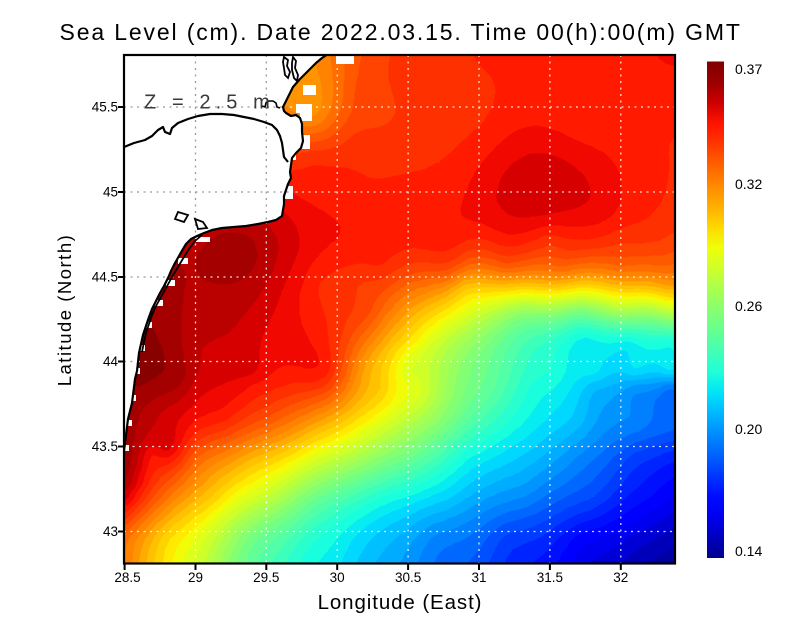 This screenshot has width=800, height=618. Describe the element at coordinates (111, 361) in the screenshot. I see `svg-text: 44` at that location.